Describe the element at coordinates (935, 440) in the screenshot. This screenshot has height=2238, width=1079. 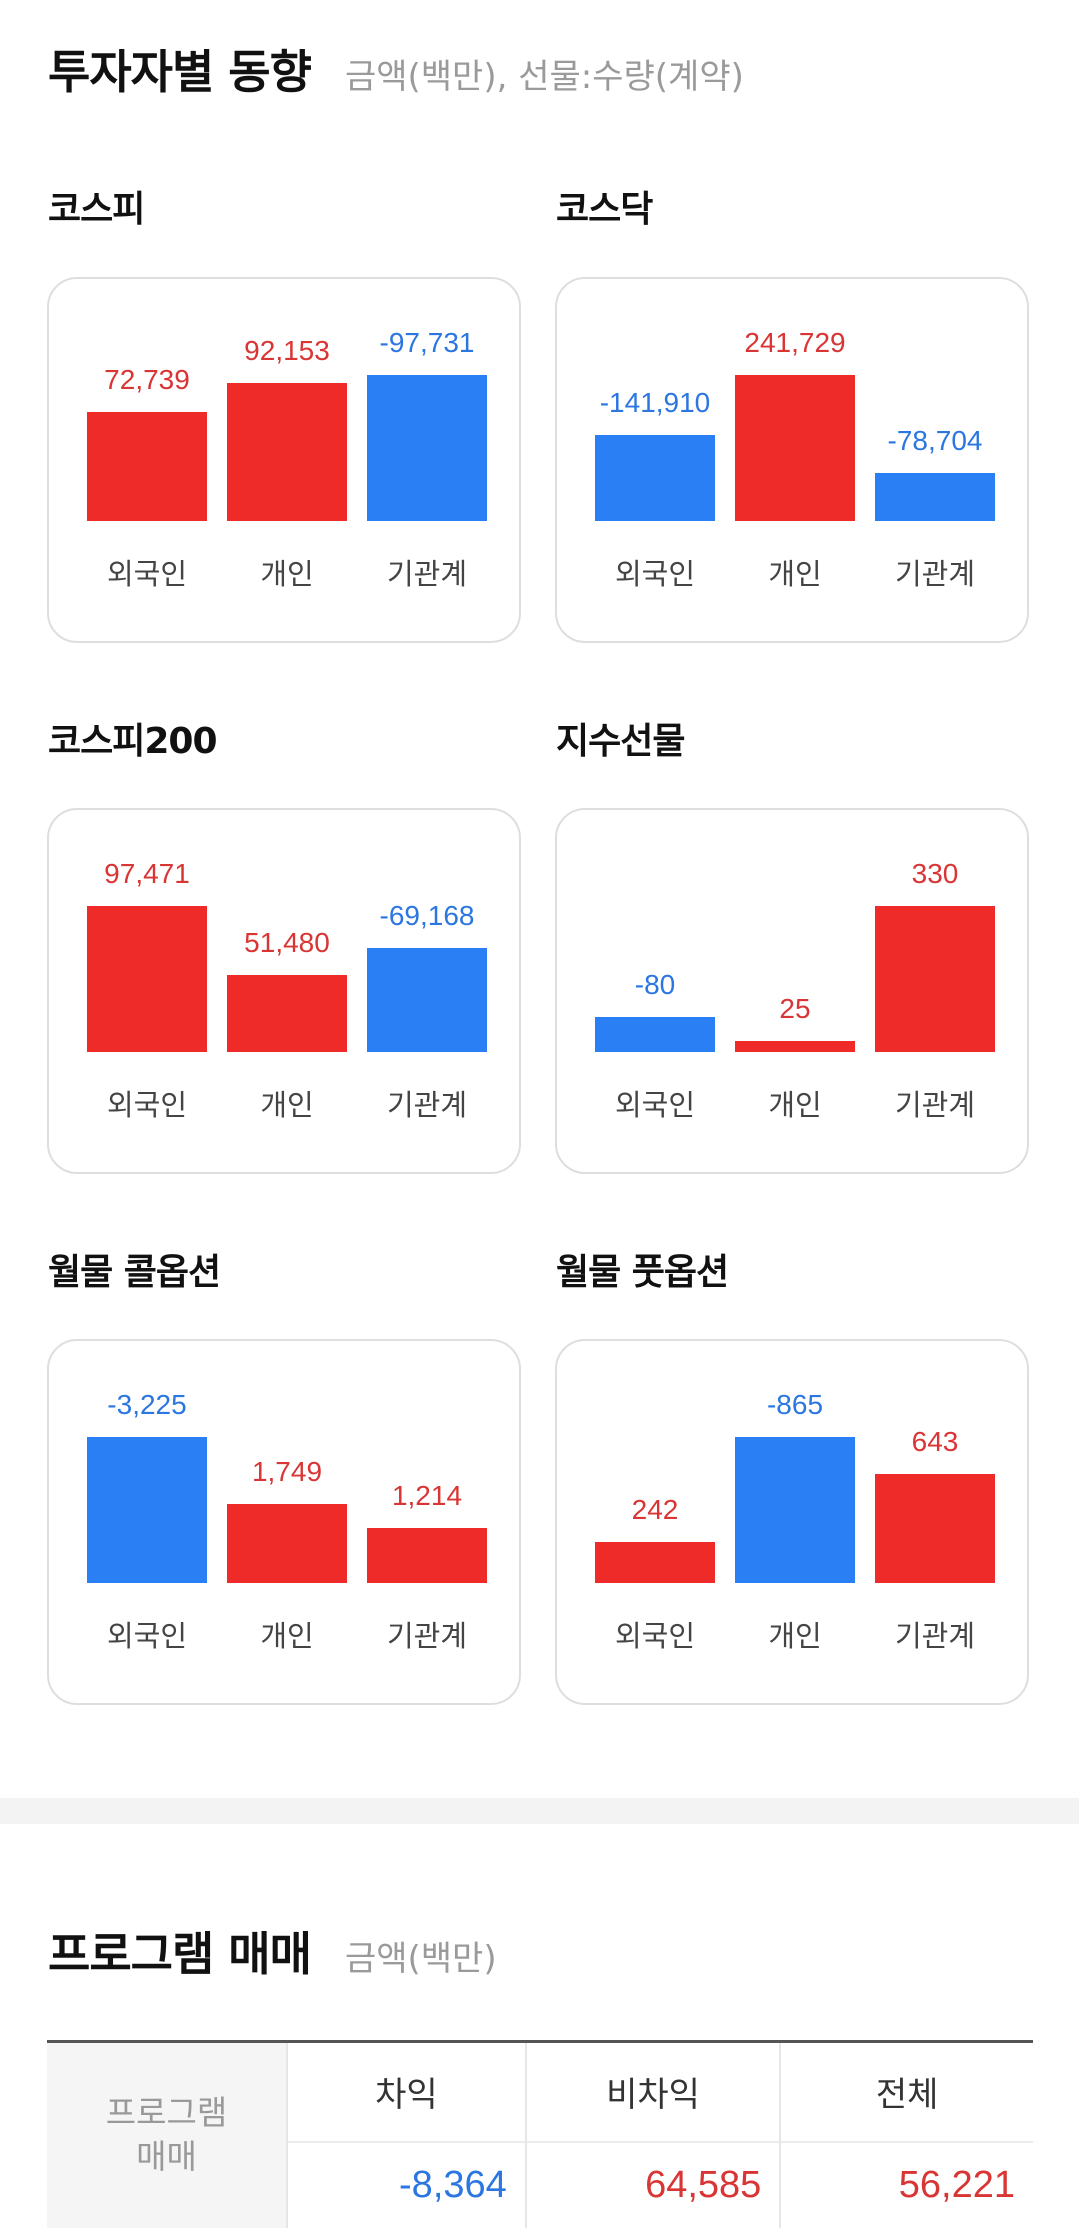
I see `bar-value-label: -78,704` at that location.